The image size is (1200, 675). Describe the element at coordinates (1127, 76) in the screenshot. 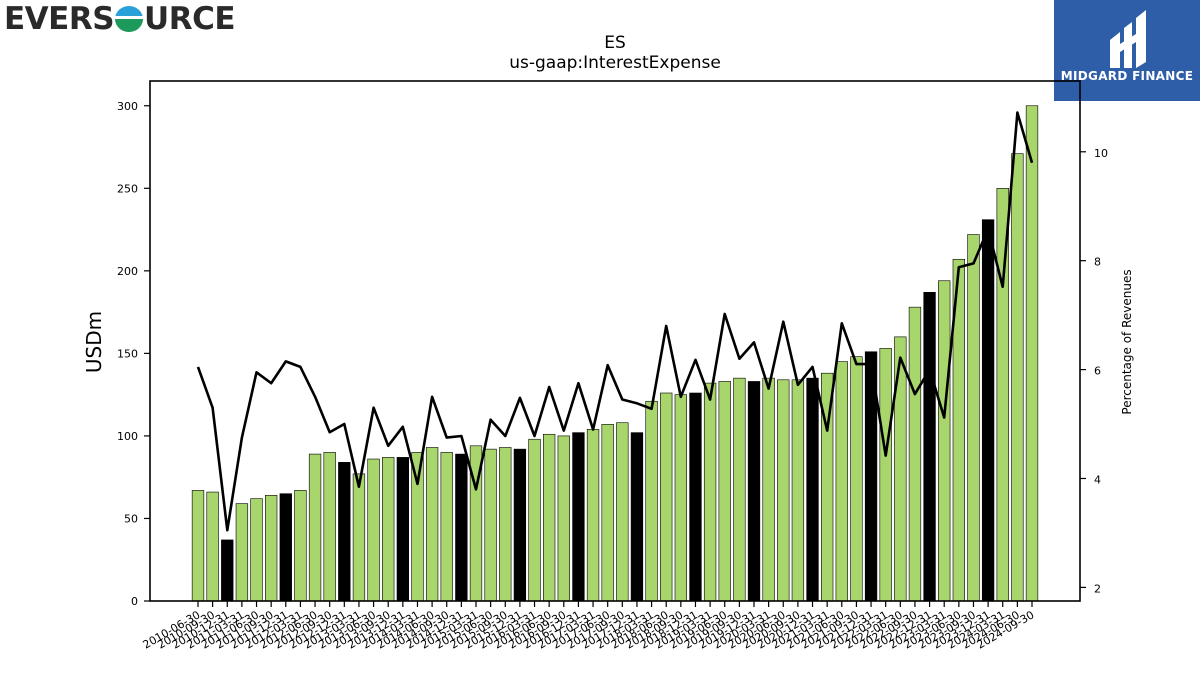

I see `midgard-finance-brand-text: MIDGARD FINANCE` at that location.